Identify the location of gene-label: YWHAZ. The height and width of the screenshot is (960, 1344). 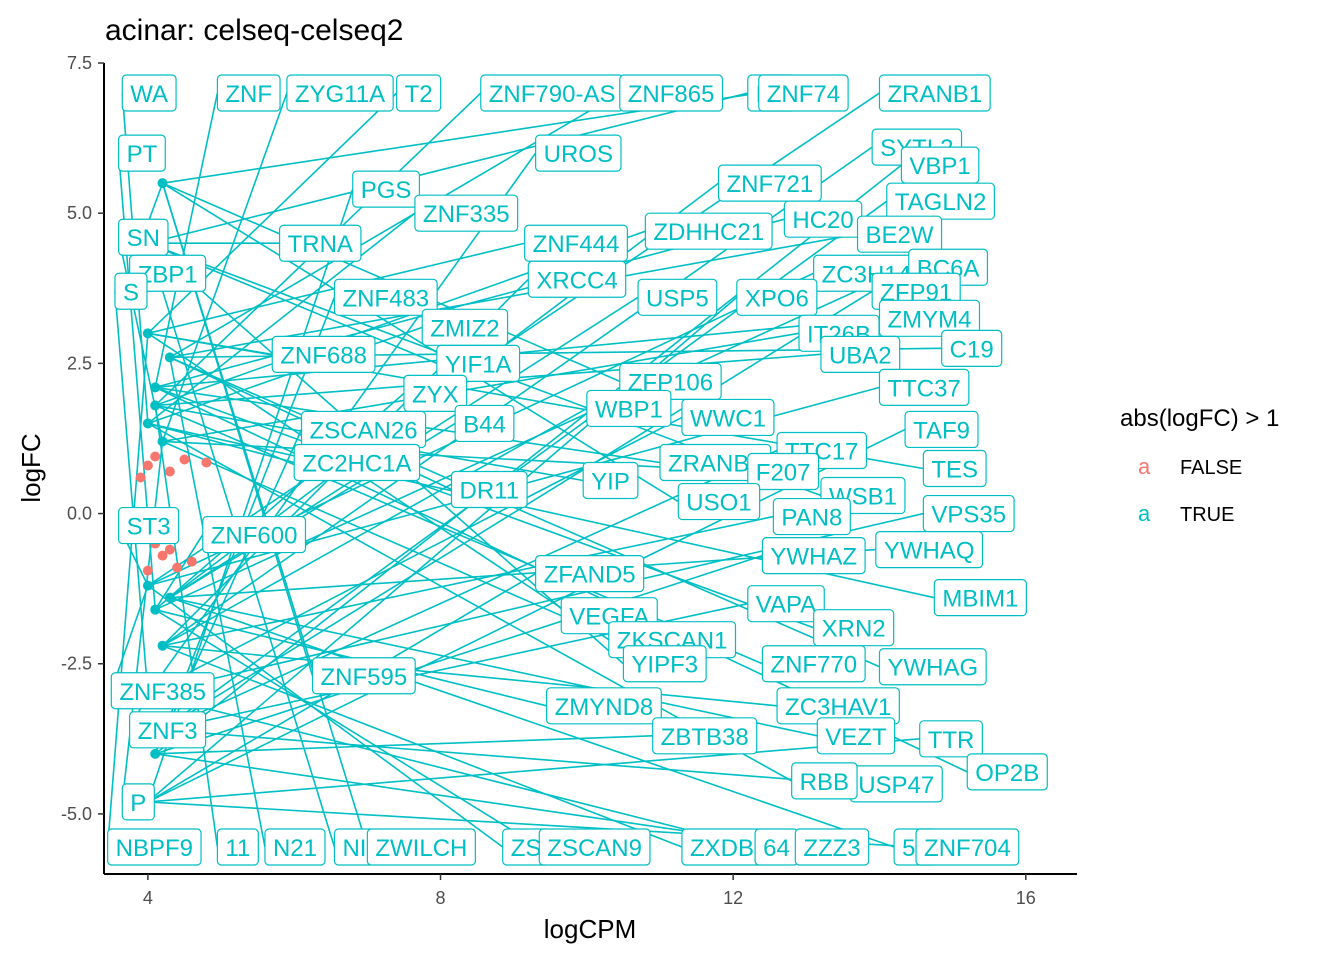
(813, 556).